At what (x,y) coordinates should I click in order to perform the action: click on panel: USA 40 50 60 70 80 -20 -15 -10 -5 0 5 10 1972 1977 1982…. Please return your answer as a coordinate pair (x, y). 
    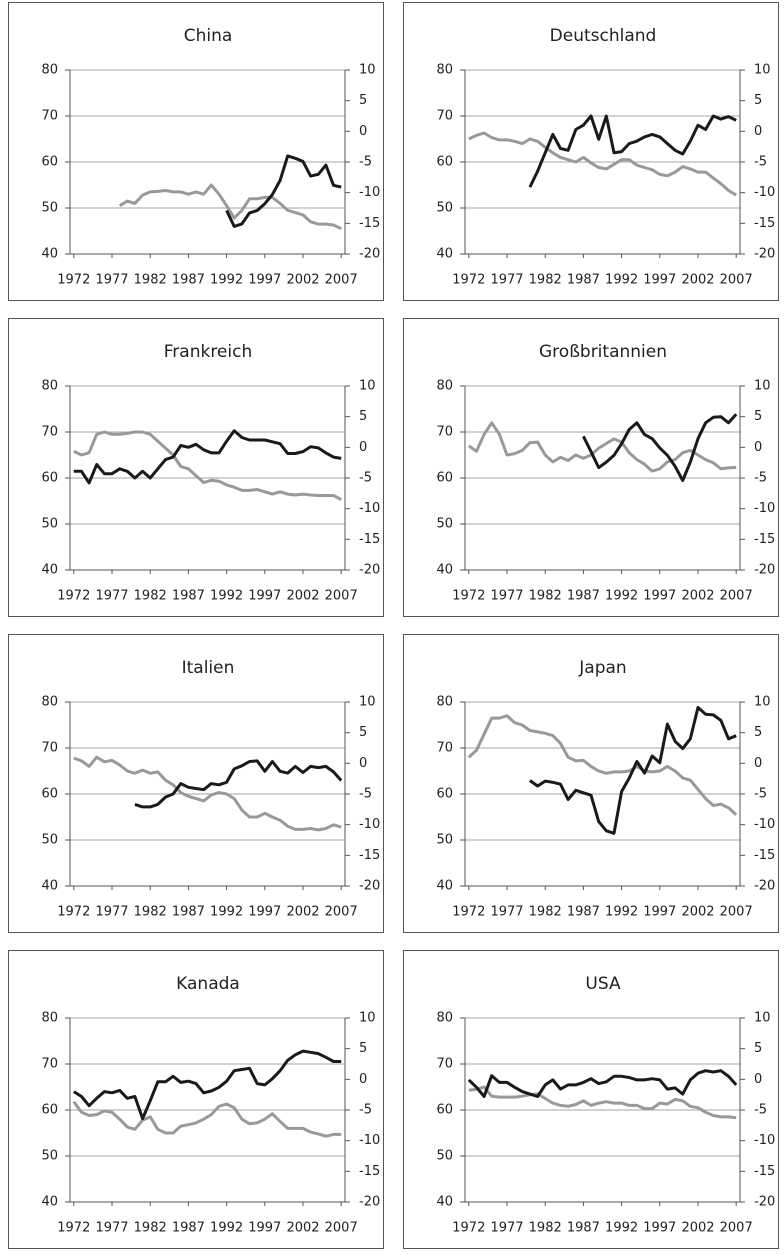
    Looking at the image, I should click on (591, 1099).